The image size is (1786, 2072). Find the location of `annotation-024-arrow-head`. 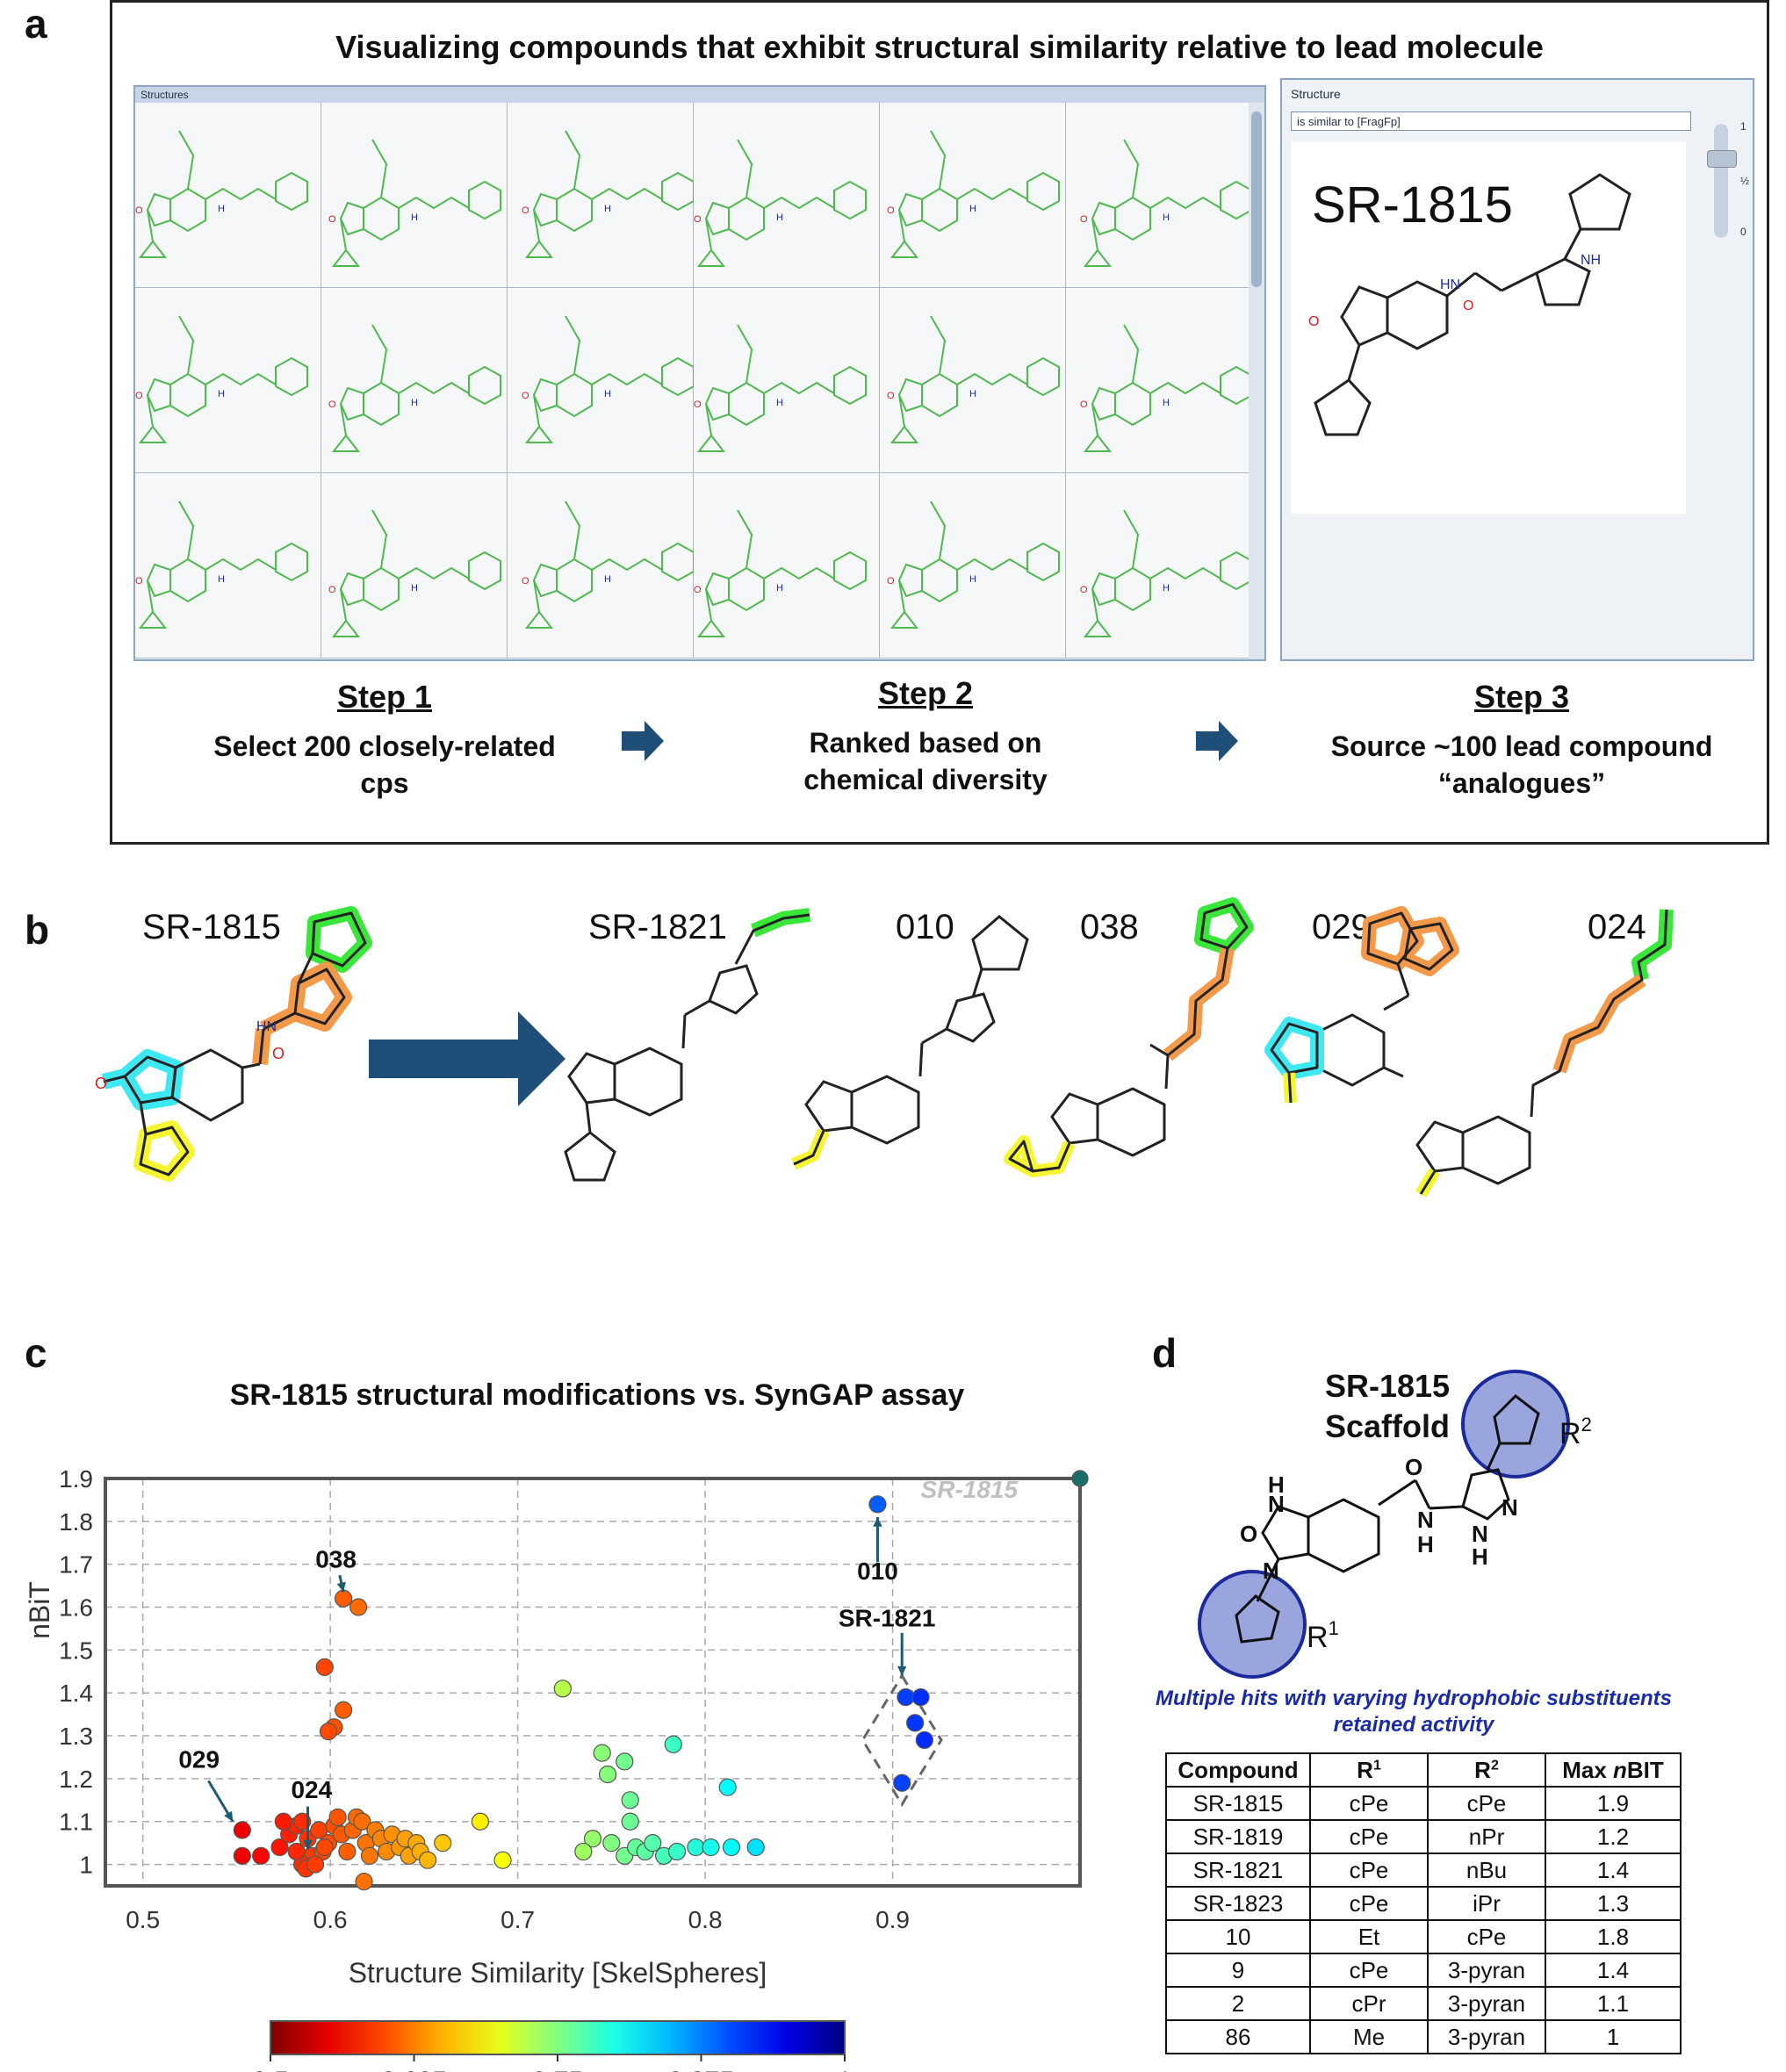

annotation-024-arrow-head is located at coordinates (308, 1844).